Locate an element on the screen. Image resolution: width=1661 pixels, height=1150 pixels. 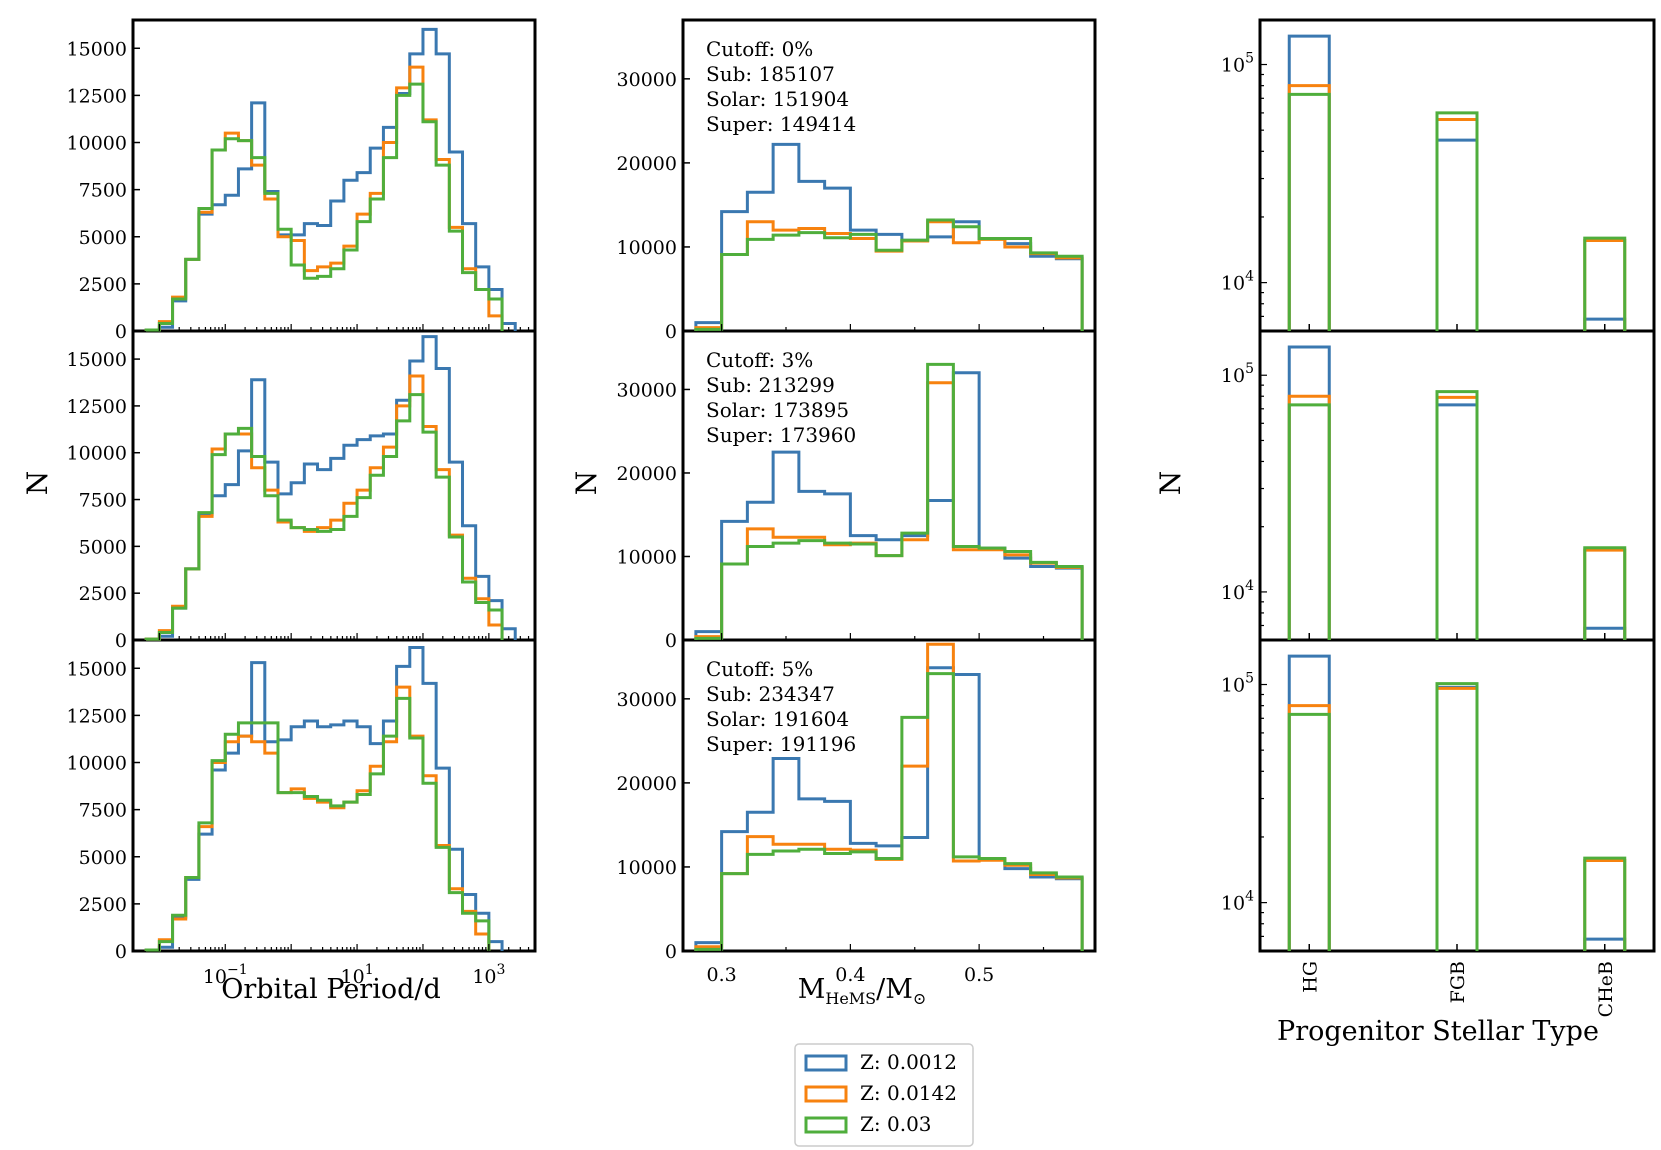
legend-label-z3: Z: 0.03 is located at coordinates (896, 1124).